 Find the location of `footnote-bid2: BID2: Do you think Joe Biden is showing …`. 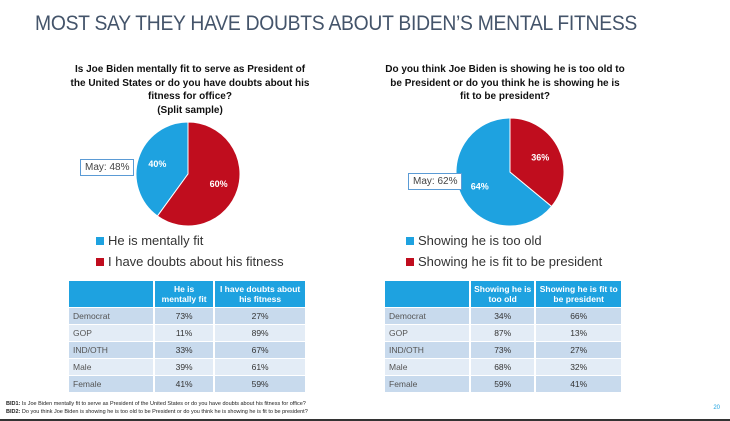

footnote-bid2: BID2: Do you think Joe Biden is showing … is located at coordinates (157, 412).